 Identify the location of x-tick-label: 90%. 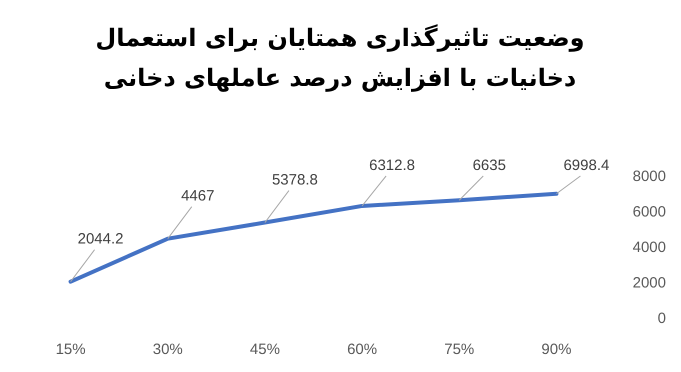
(556, 349).